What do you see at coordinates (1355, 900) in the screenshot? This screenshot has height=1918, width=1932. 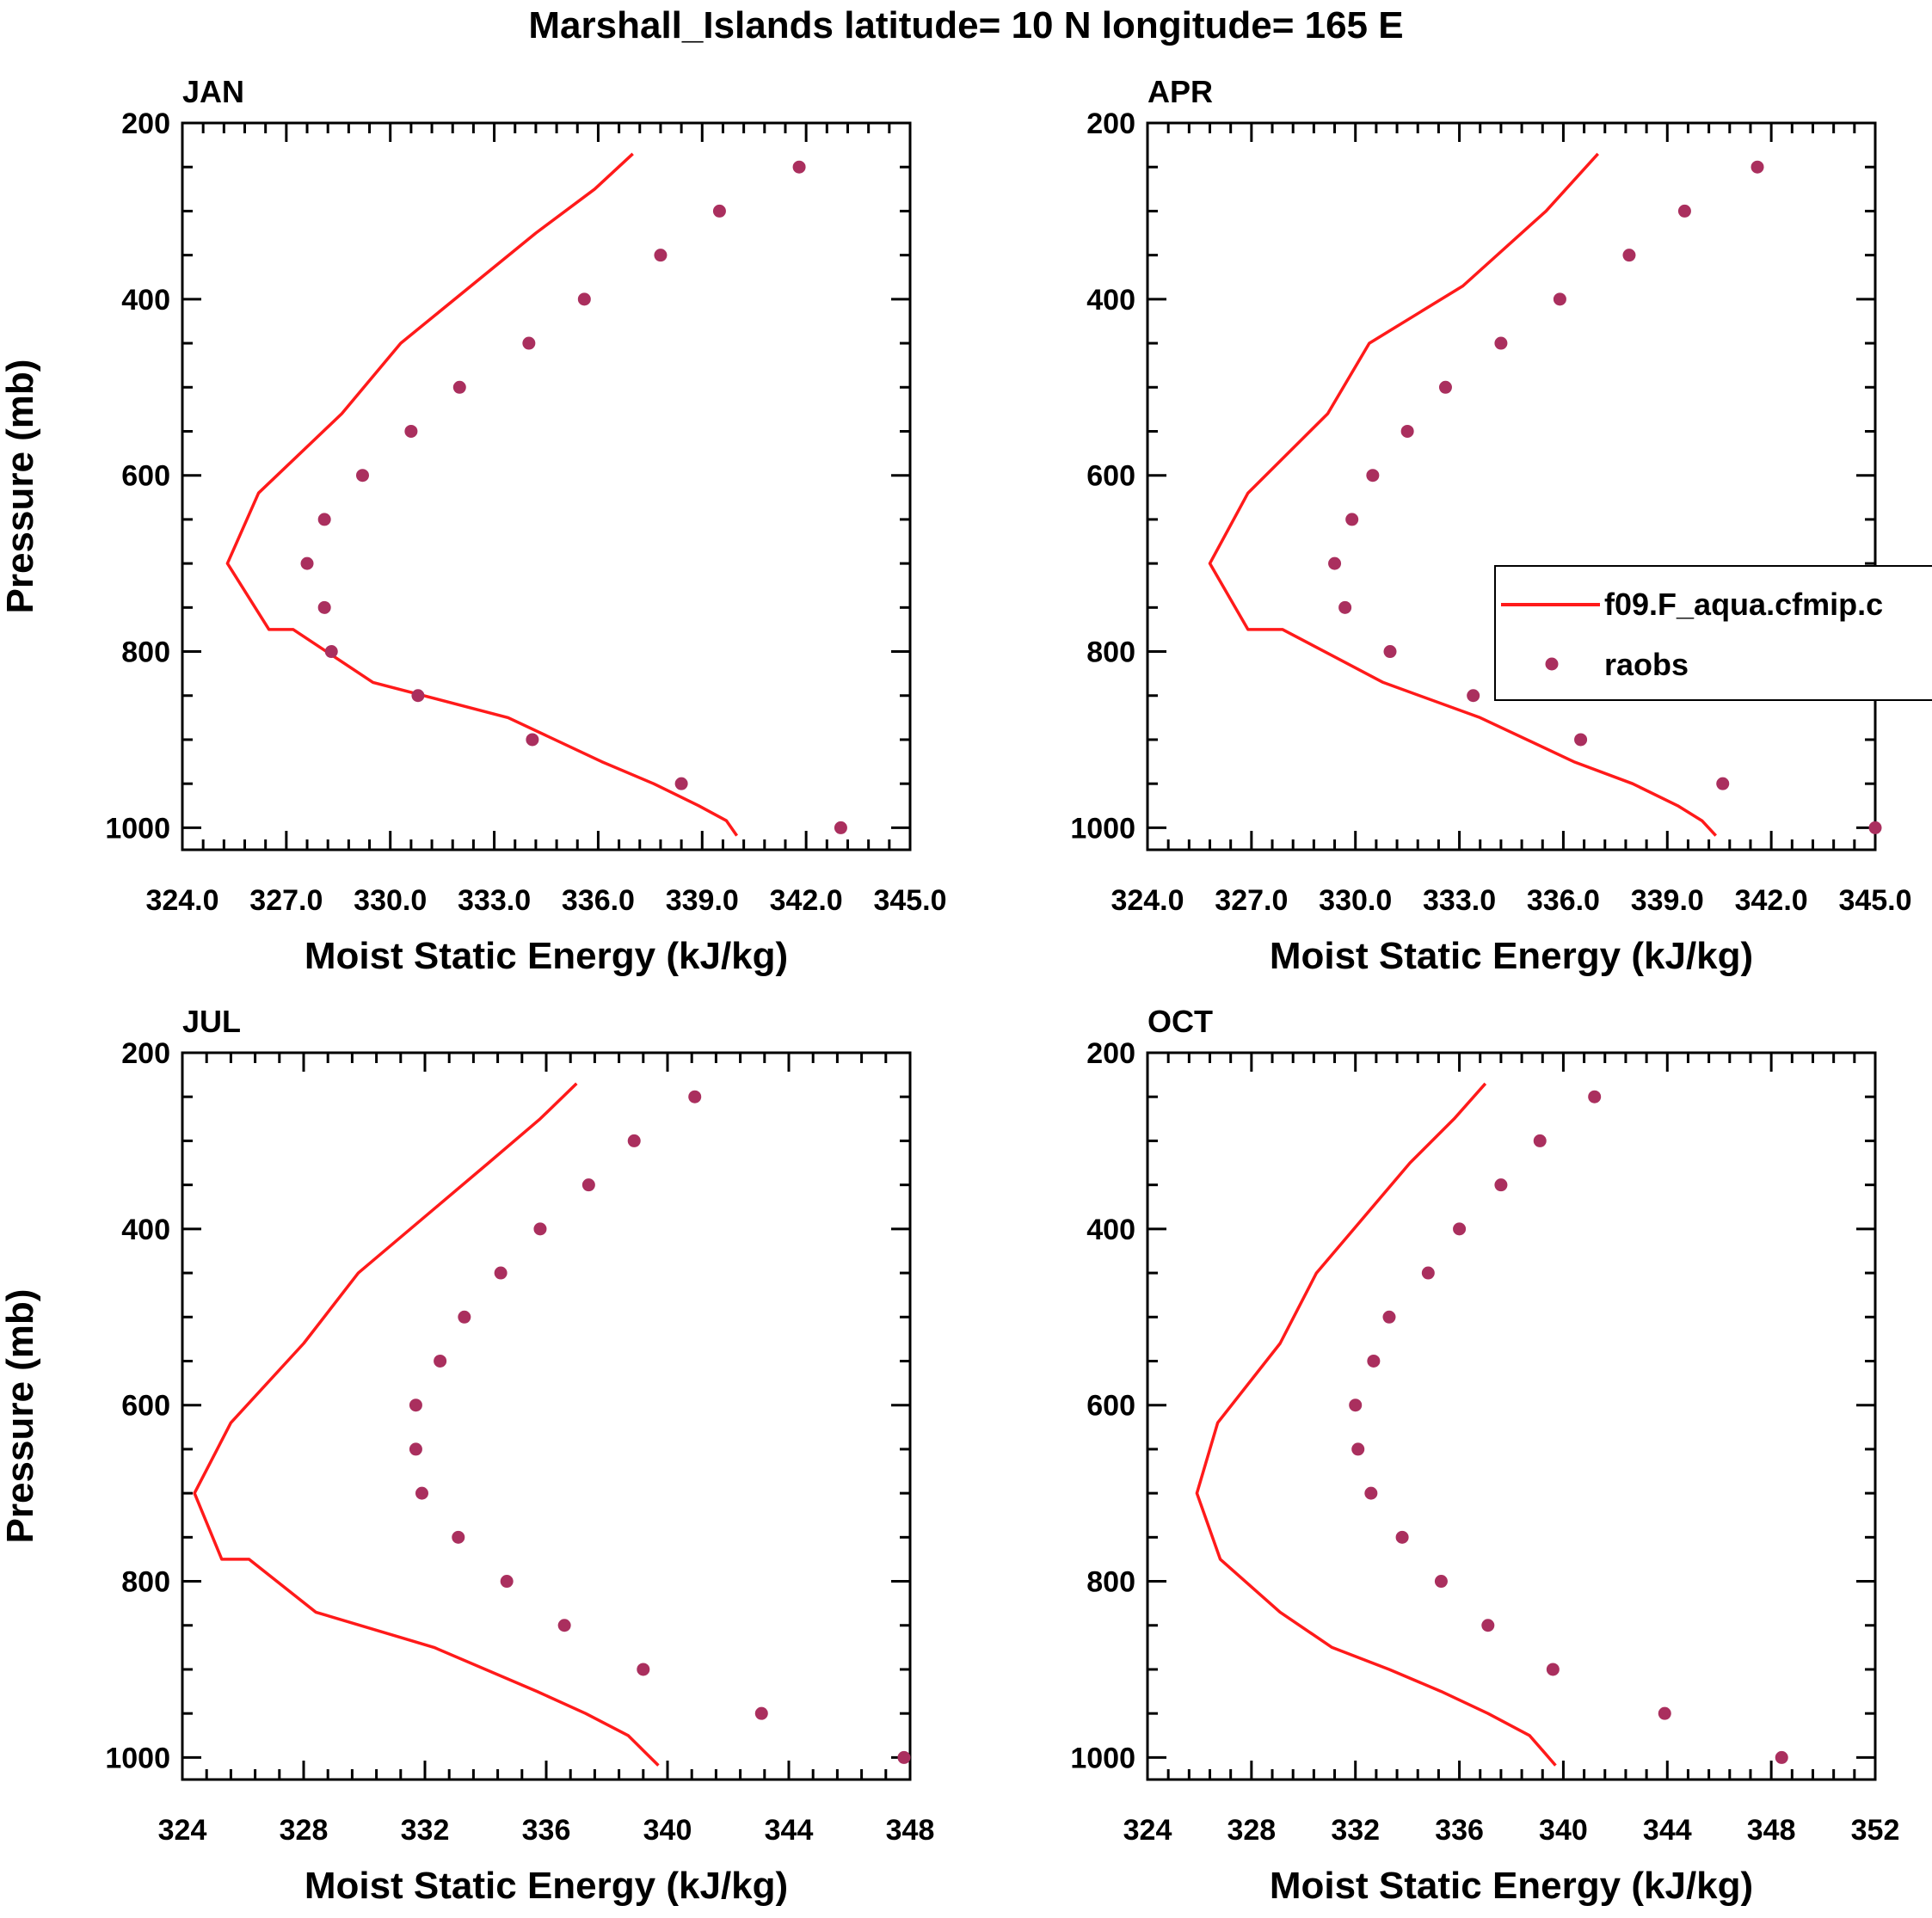 I see `x-tick-label-apr: 330.0` at bounding box center [1355, 900].